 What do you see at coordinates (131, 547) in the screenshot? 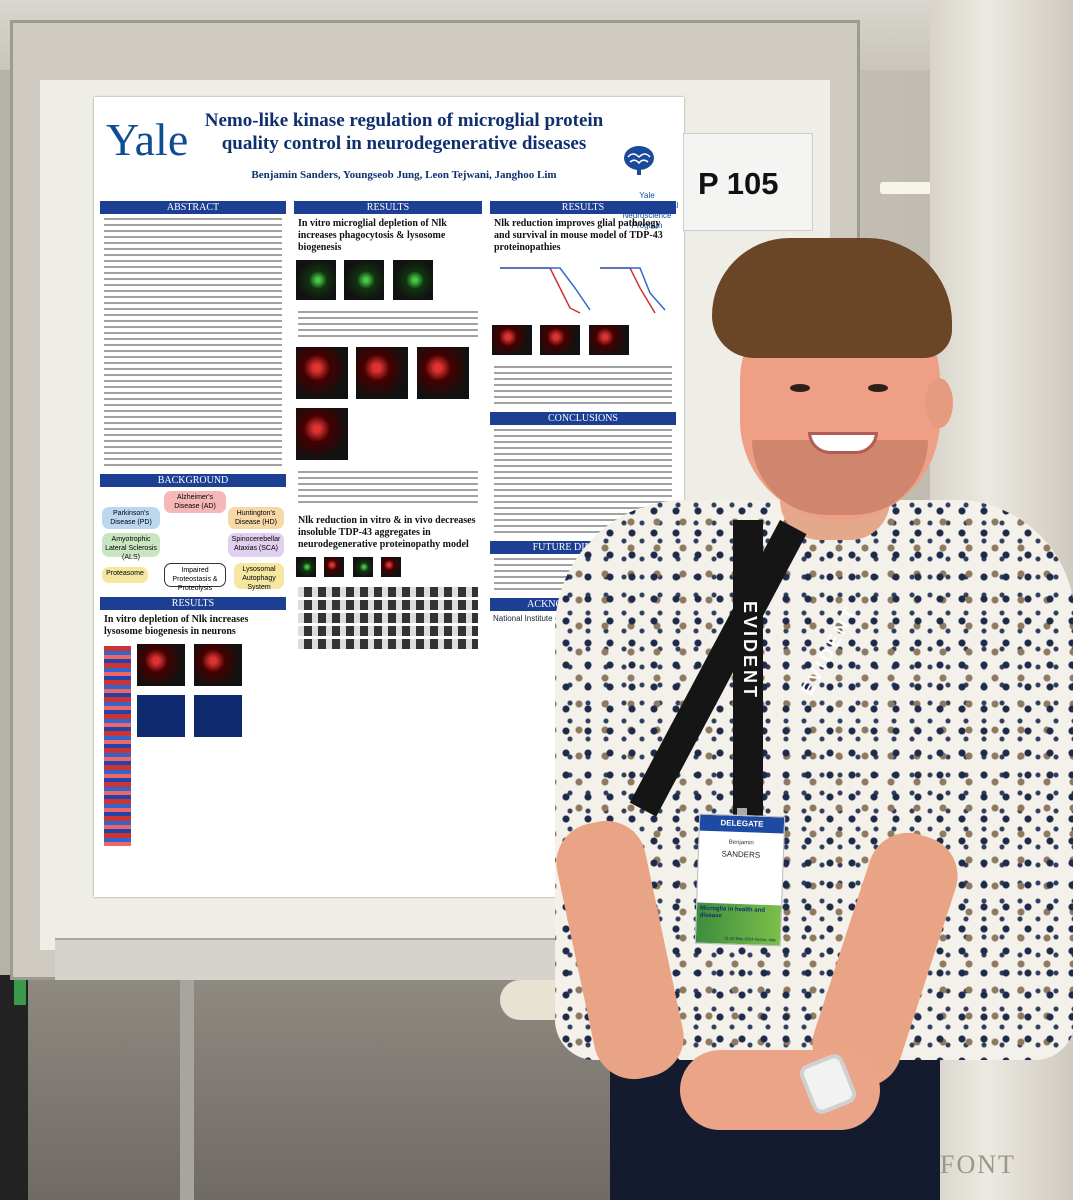
I see `diagram-als: Amyotrophic Lateral Sclerosis (ALS)` at bounding box center [131, 547].